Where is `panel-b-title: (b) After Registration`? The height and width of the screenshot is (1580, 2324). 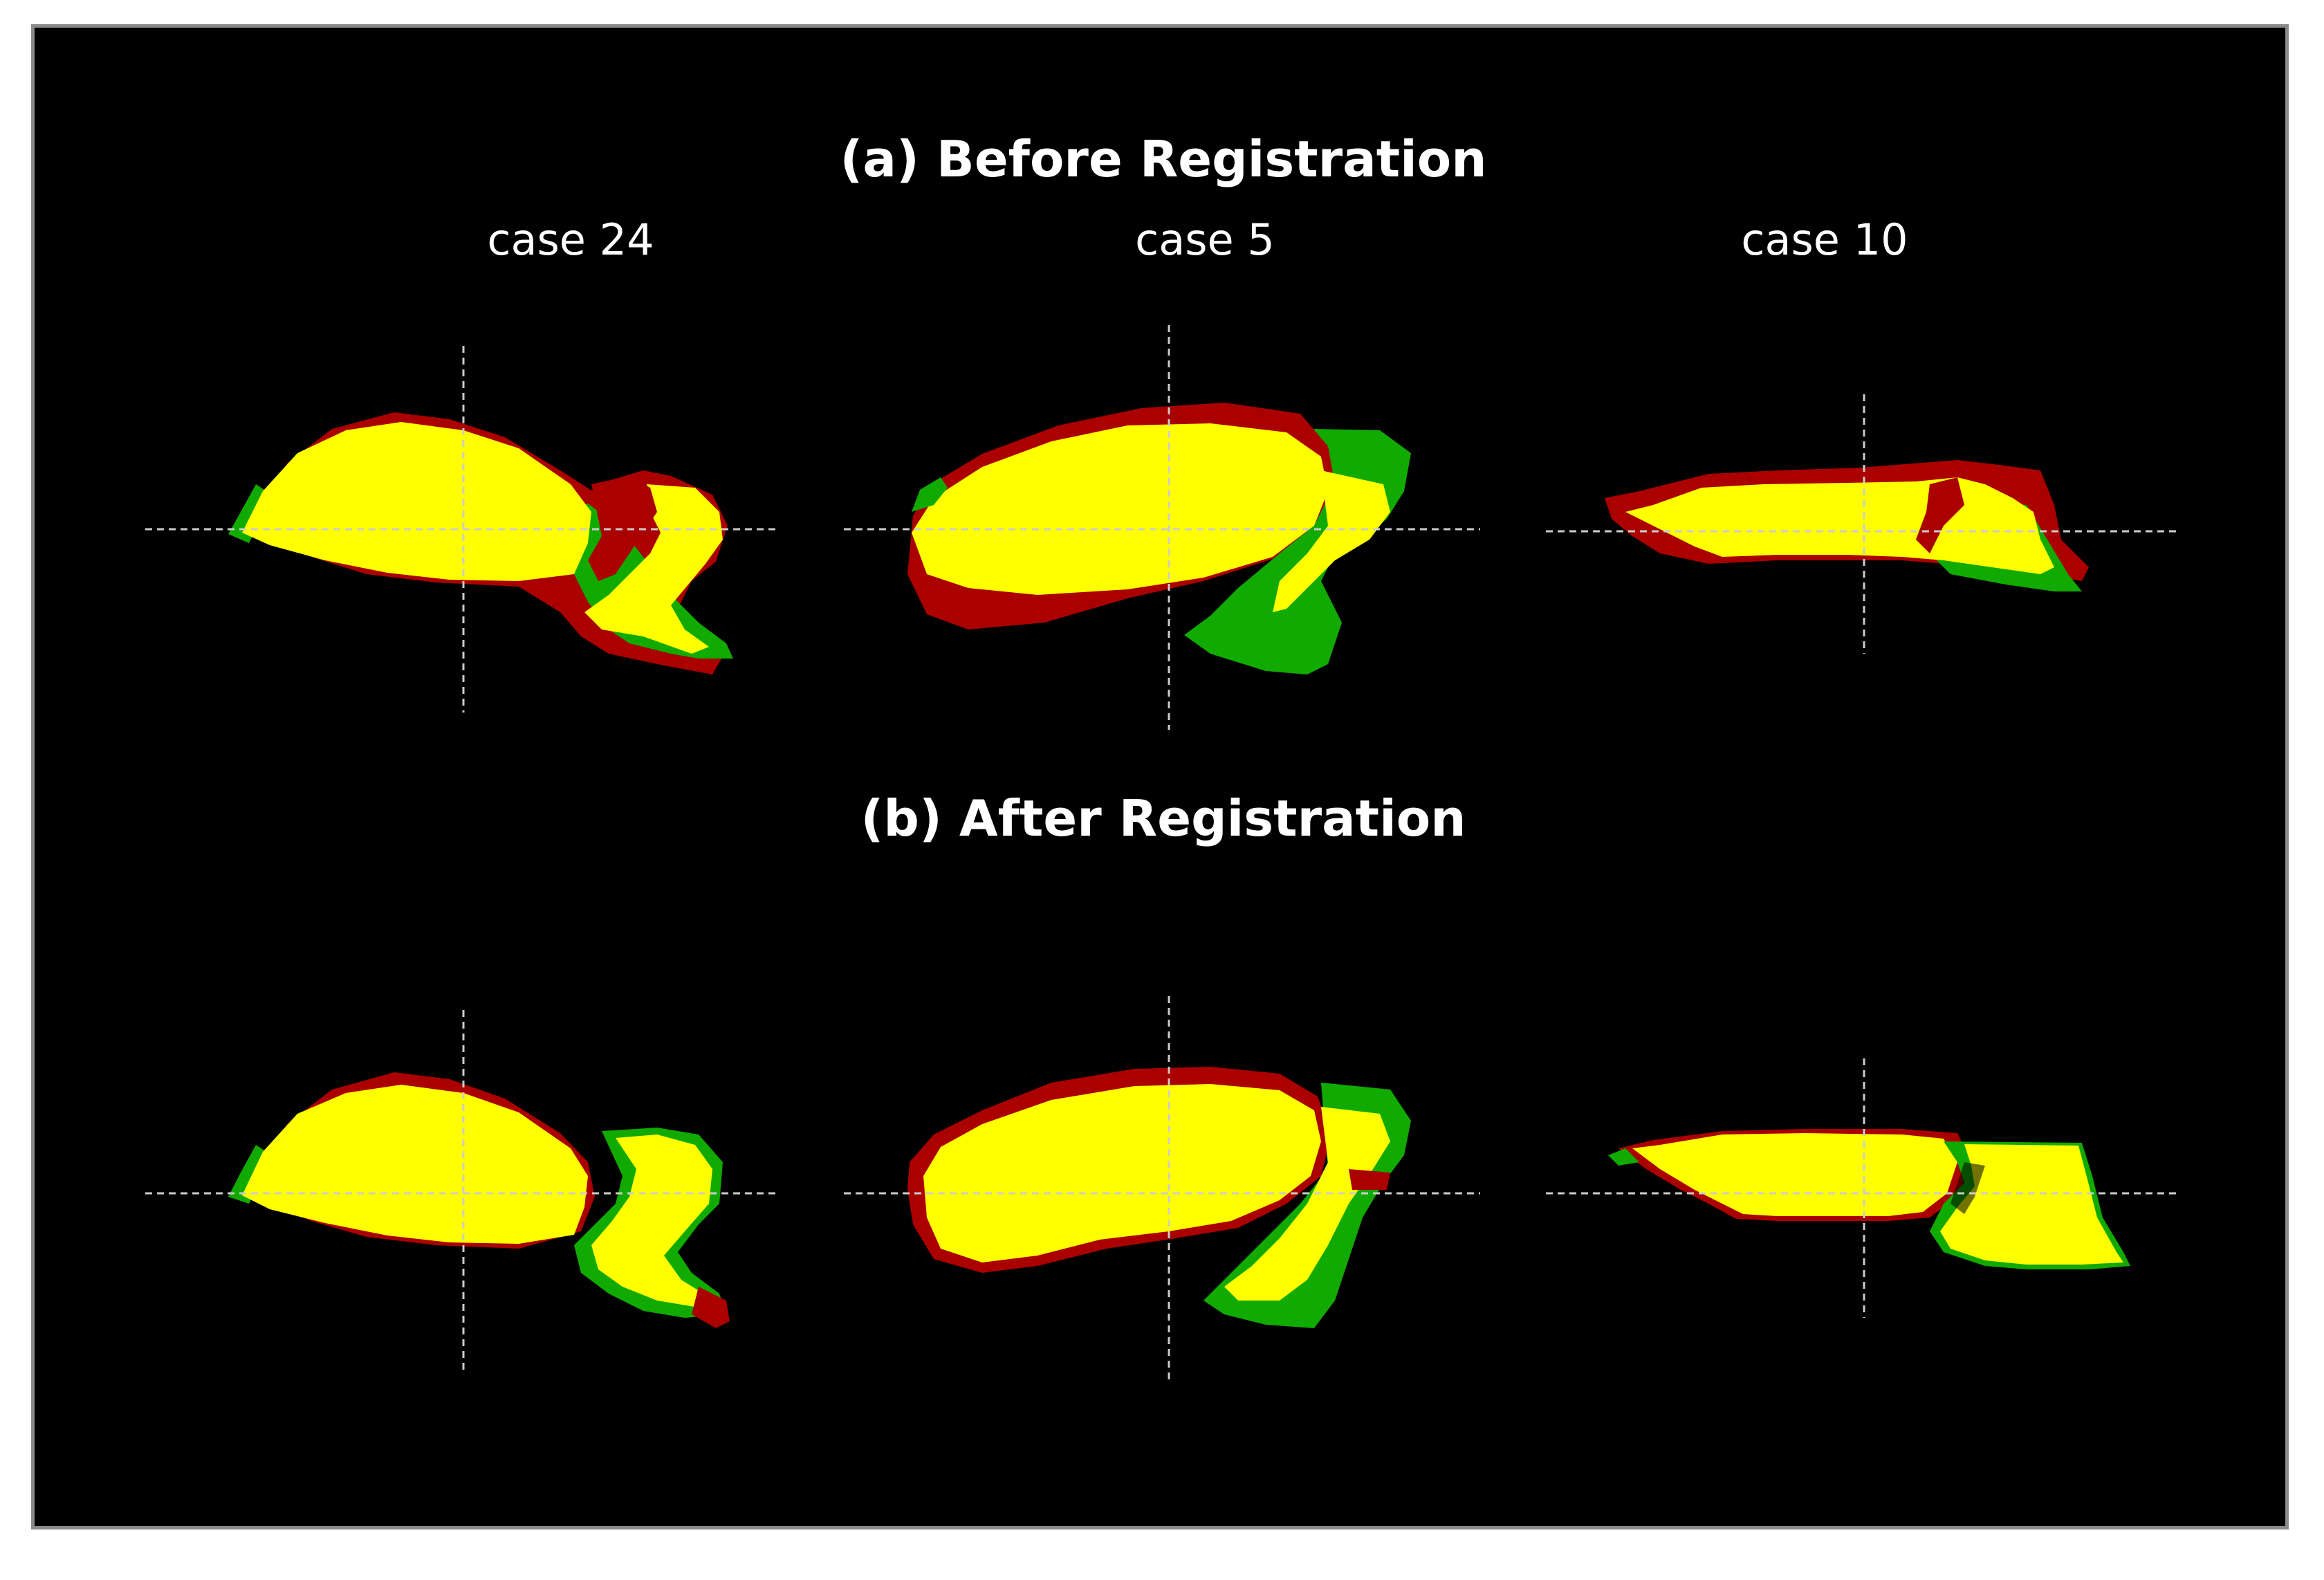 panel-b-title: (b) After Registration is located at coordinates (1163, 818).